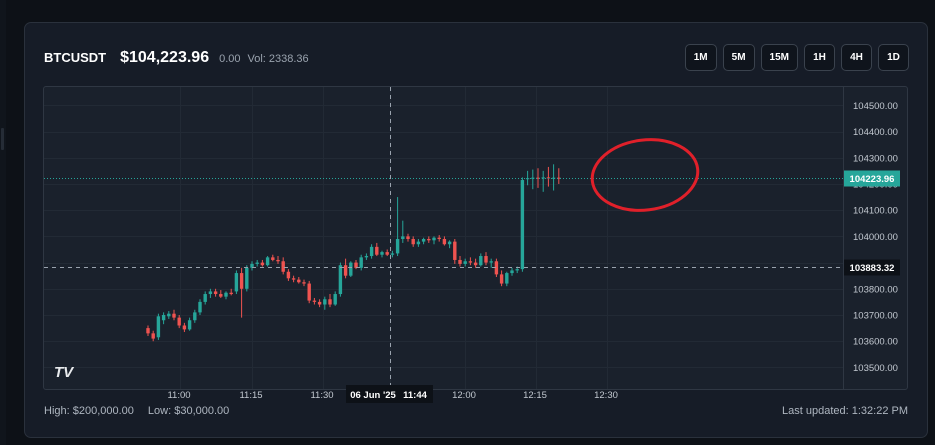  I want to click on time-tick-label: 11:15, so click(250, 395).